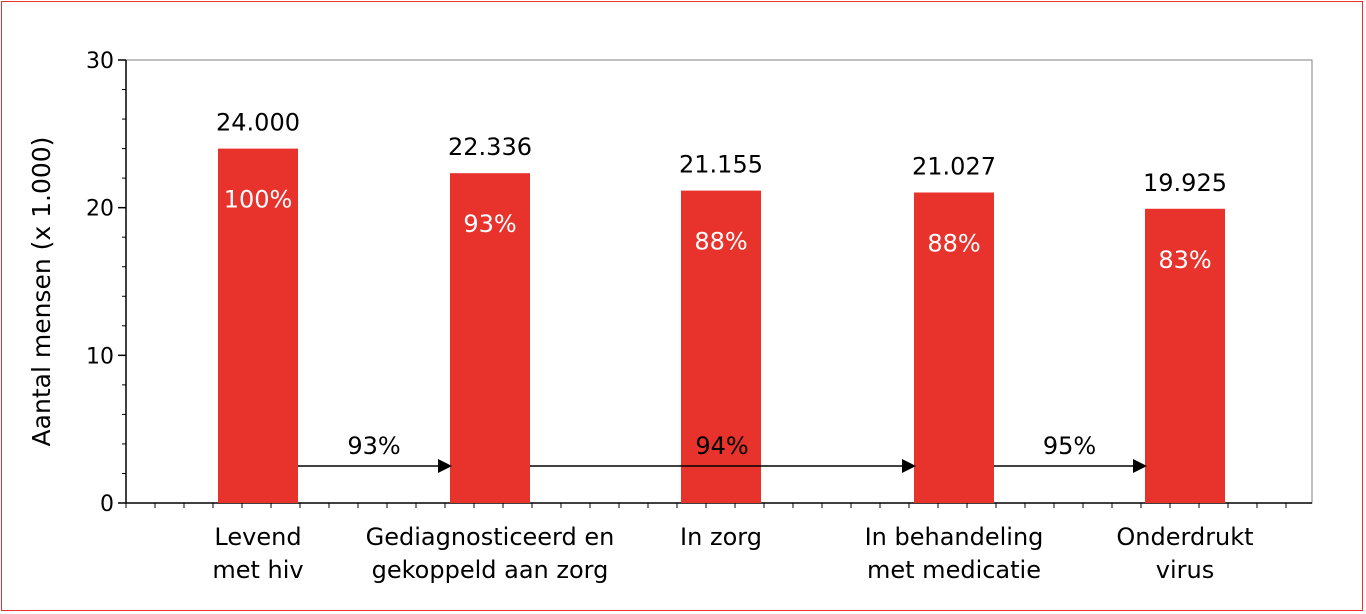 This screenshot has width=1366, height=614. I want to click on bar-value-label: 24.000, so click(258, 123).